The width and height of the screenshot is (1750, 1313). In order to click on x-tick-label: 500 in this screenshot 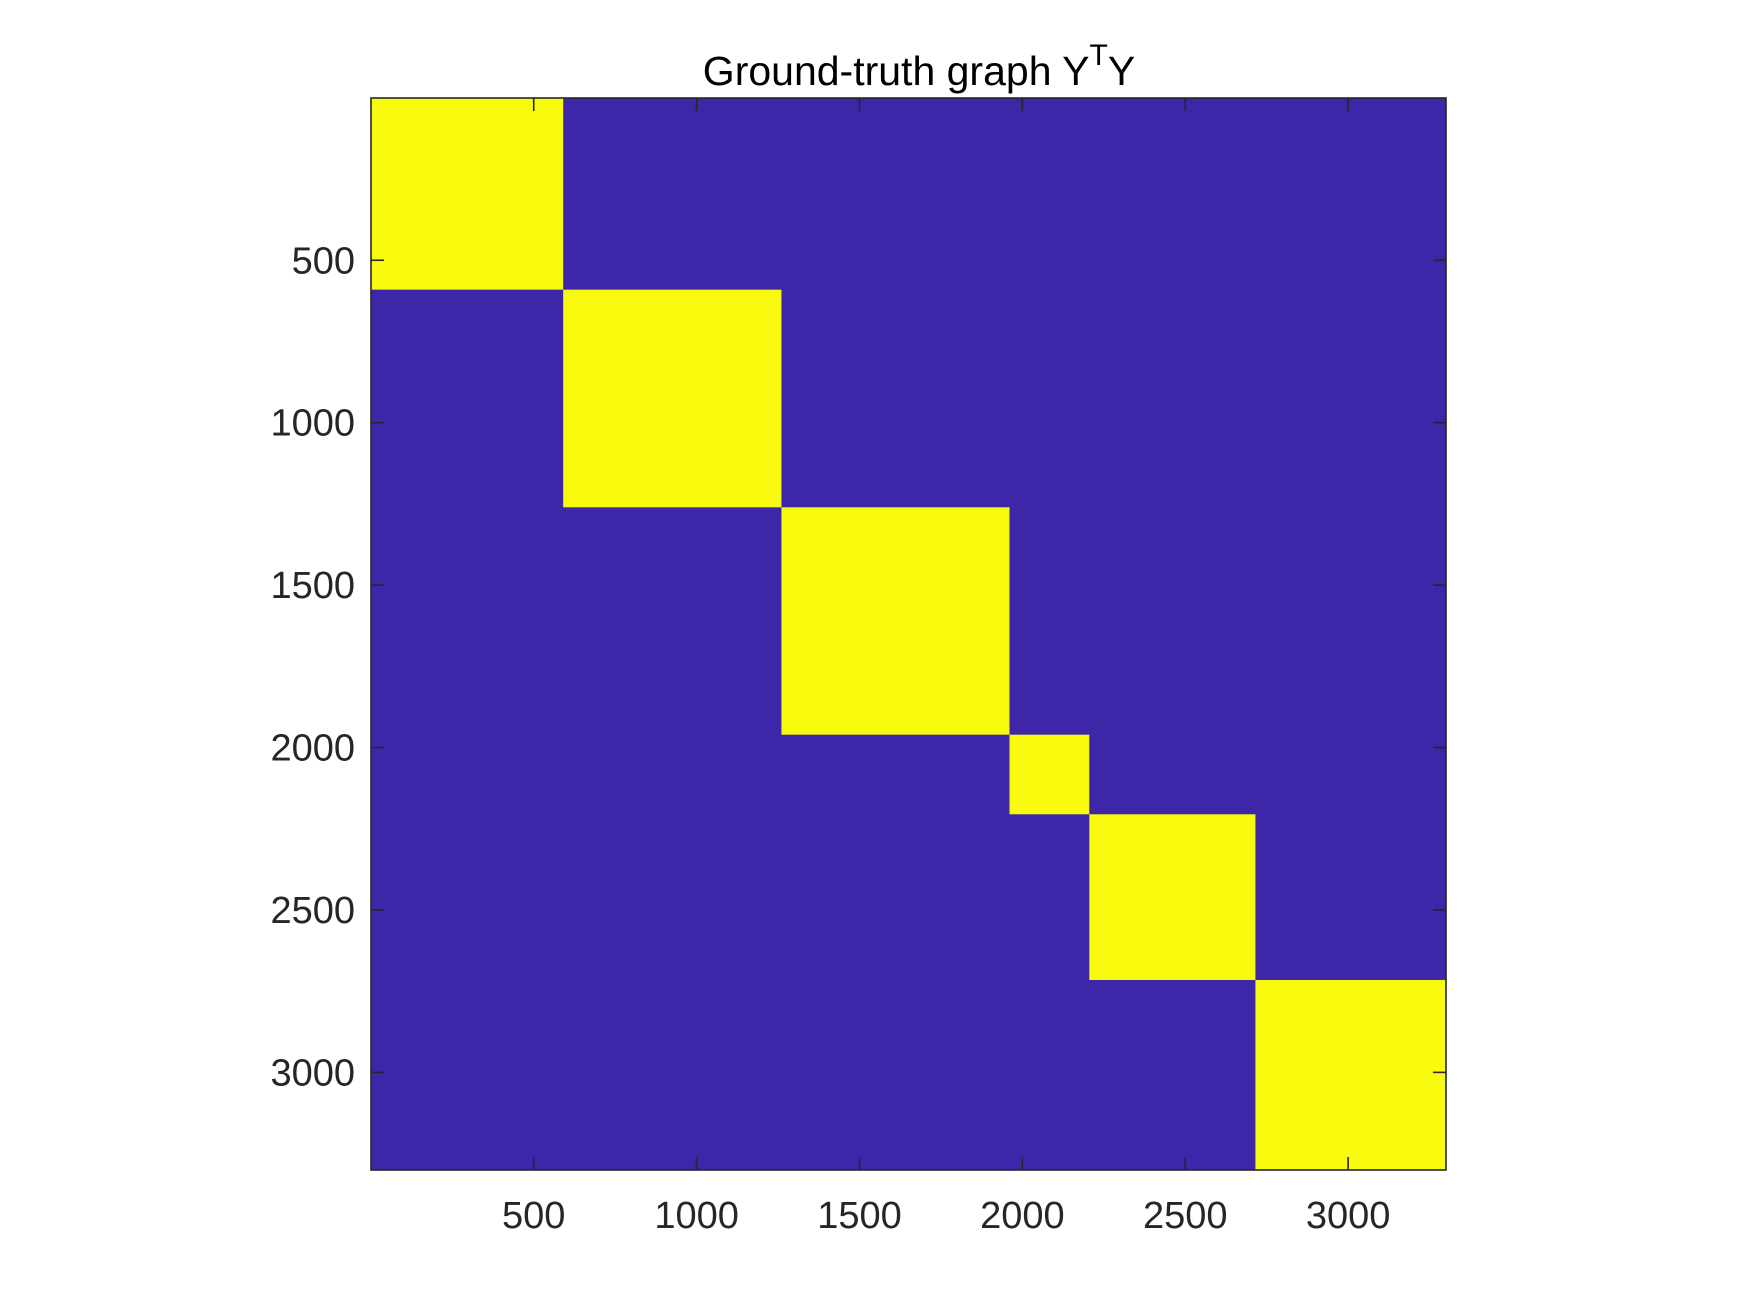, I will do `click(533, 1216)`.